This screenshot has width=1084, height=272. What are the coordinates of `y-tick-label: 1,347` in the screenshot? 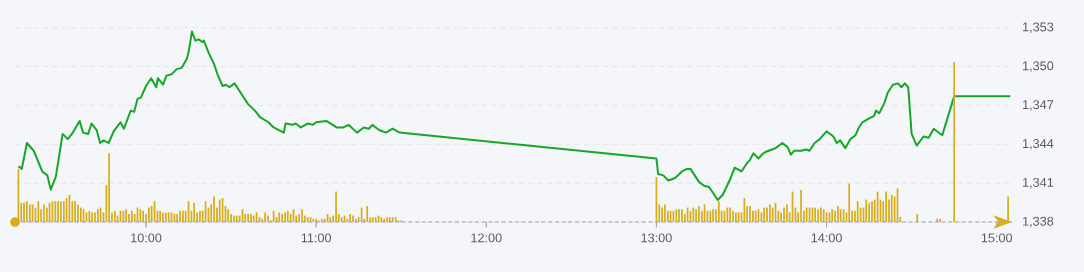 It's located at (1038, 105).